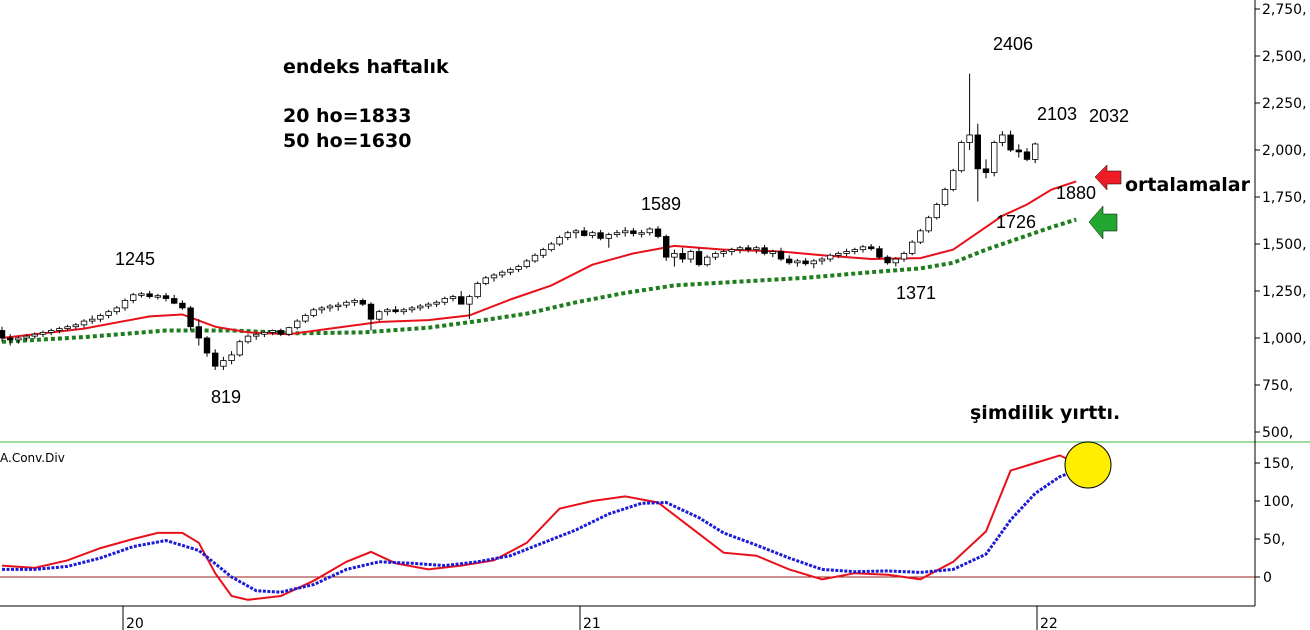 The height and width of the screenshot is (630, 1310). What do you see at coordinates (1267, 578) in the screenshot?
I see `macd-tick-label: 0` at bounding box center [1267, 578].